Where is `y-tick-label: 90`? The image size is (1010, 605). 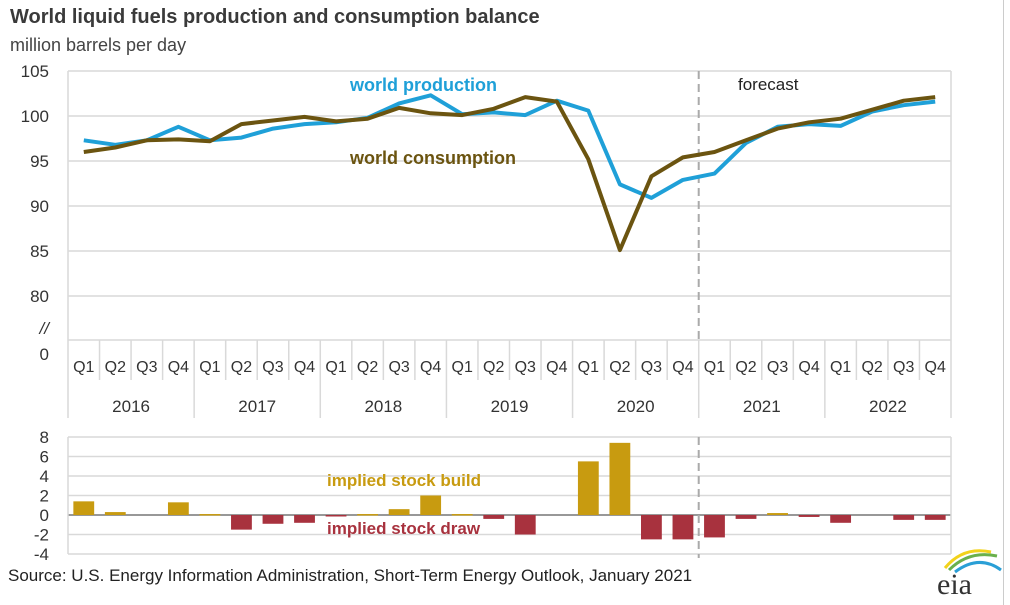 y-tick-label: 90 is located at coordinates (39, 206).